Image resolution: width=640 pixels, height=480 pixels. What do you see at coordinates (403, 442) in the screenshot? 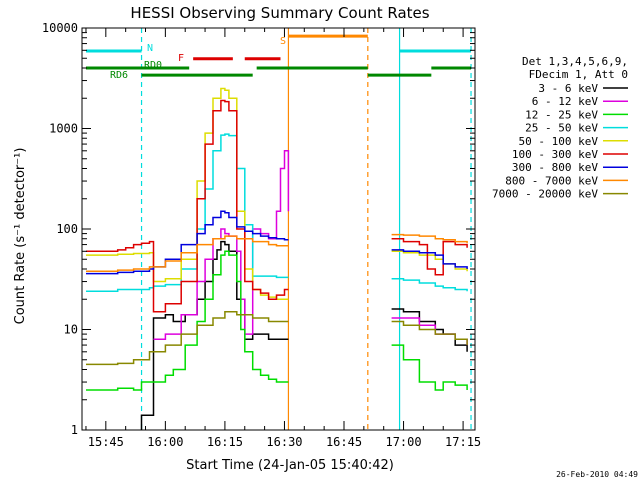
I see `x-tick-label-5: 17:00` at bounding box center [403, 442].